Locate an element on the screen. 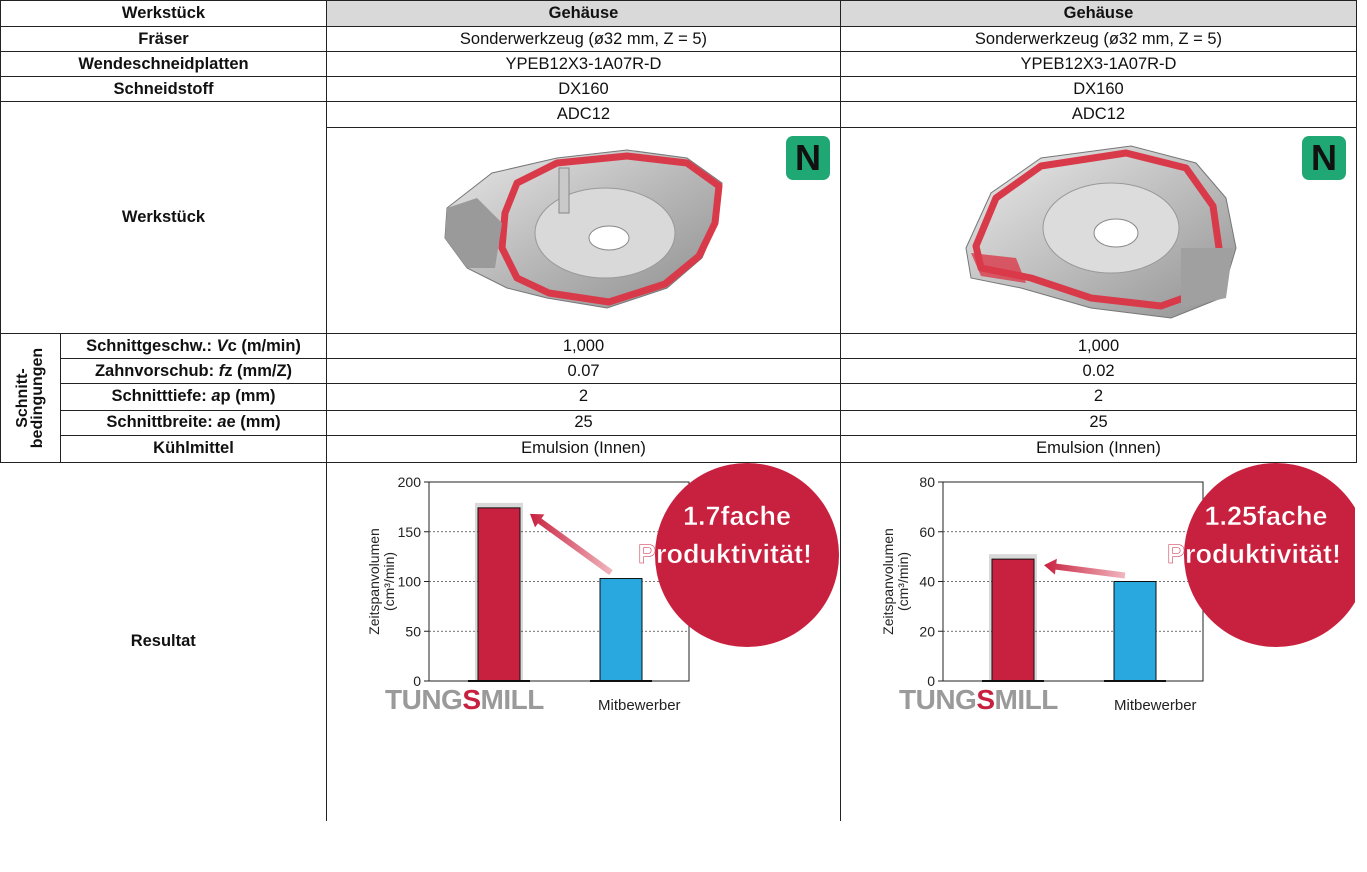  workpiece-image-cell-1: N is located at coordinates (583, 230).